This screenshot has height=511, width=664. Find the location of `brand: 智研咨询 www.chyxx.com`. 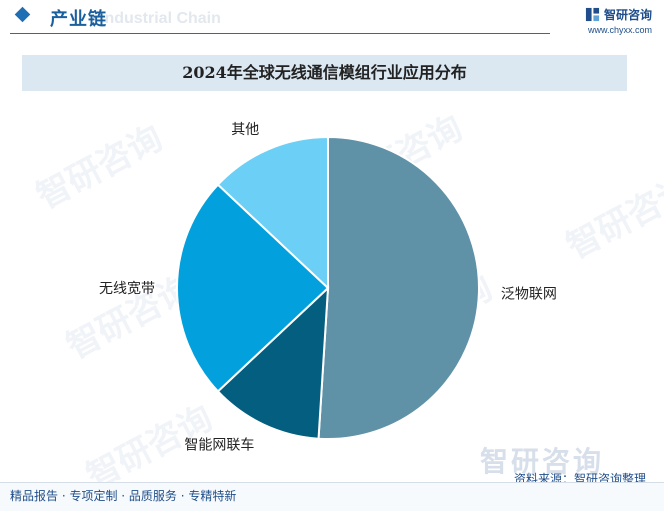

brand: 智研咨询 www.chyxx.com is located at coordinates (618, 20).